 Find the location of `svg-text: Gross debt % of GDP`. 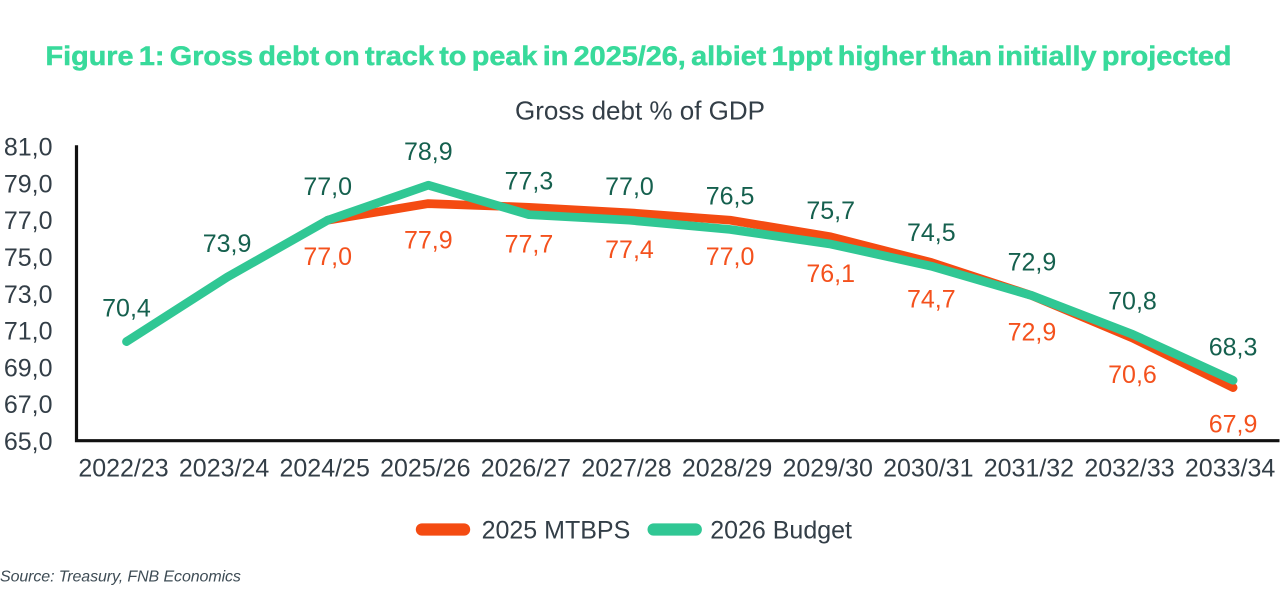

svg-text: Gross debt % of GDP is located at coordinates (640, 111).